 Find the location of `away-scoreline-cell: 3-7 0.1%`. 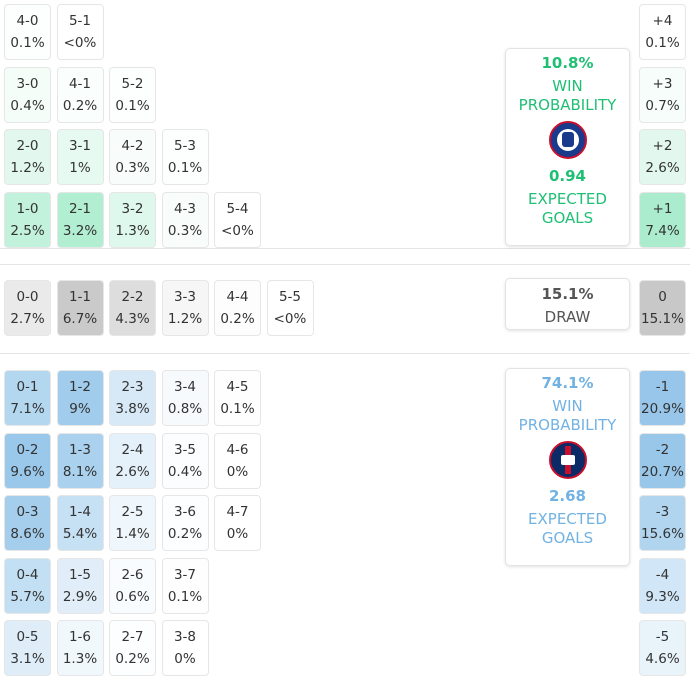

away-scoreline-cell: 3-7 0.1% is located at coordinates (185, 585).